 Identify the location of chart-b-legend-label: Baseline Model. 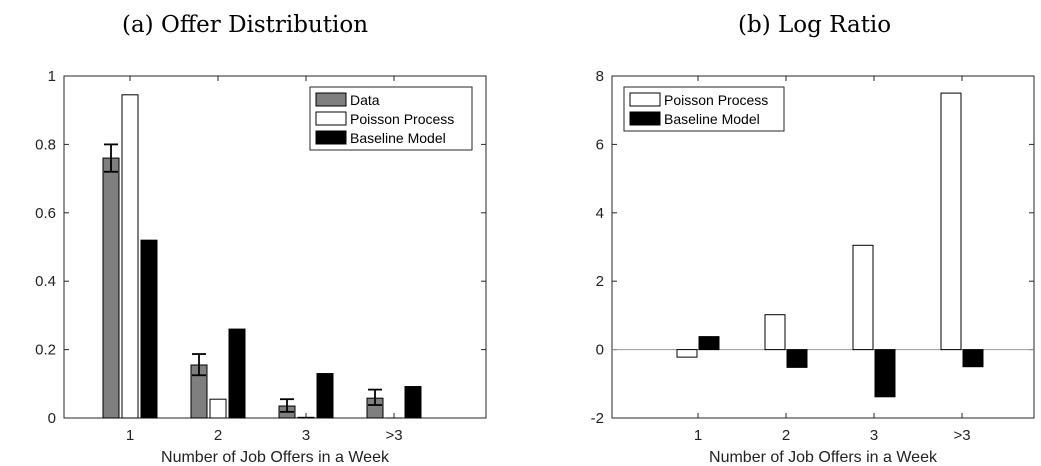
(712, 119).